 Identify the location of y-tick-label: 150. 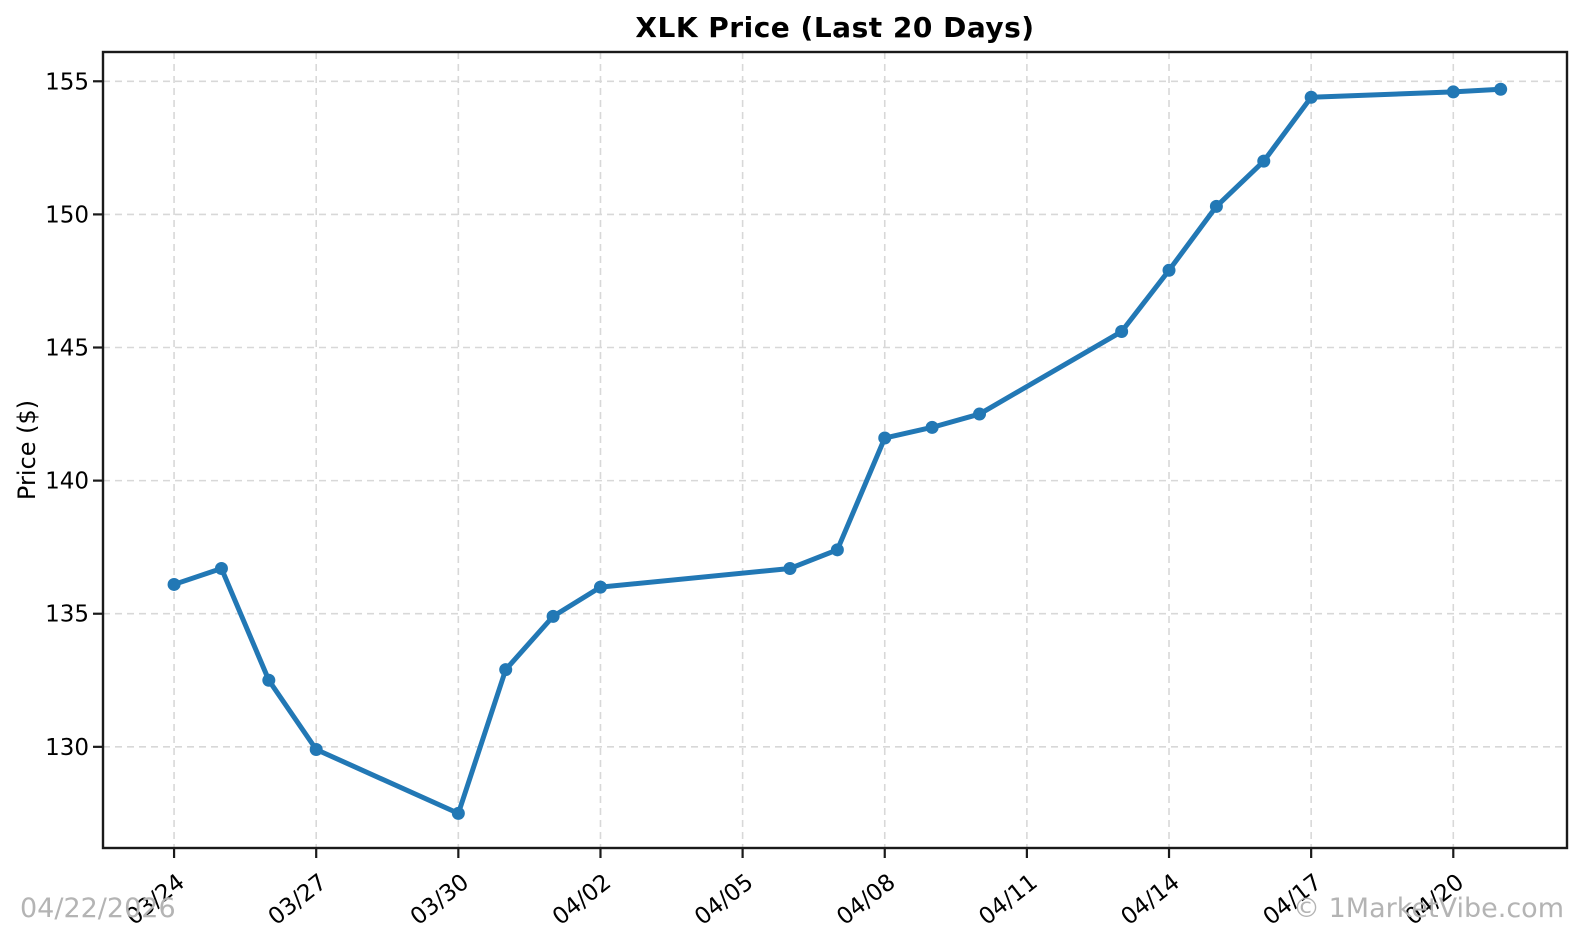
(67, 215).